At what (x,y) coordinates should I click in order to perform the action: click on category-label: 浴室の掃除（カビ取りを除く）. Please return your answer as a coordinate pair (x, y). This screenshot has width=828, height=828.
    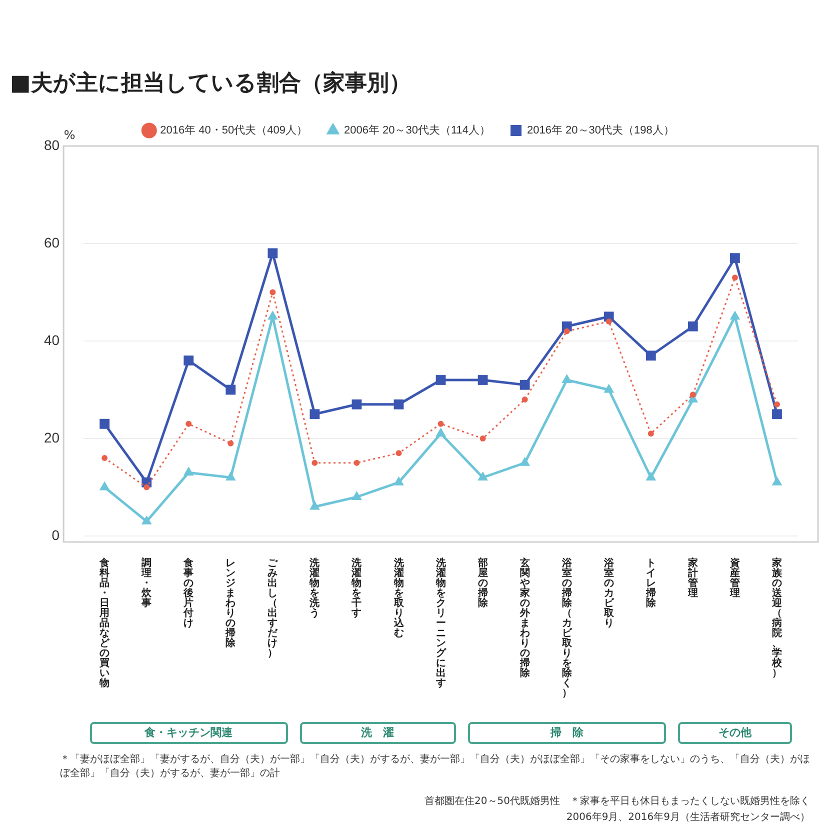
    Looking at the image, I should click on (567, 628).